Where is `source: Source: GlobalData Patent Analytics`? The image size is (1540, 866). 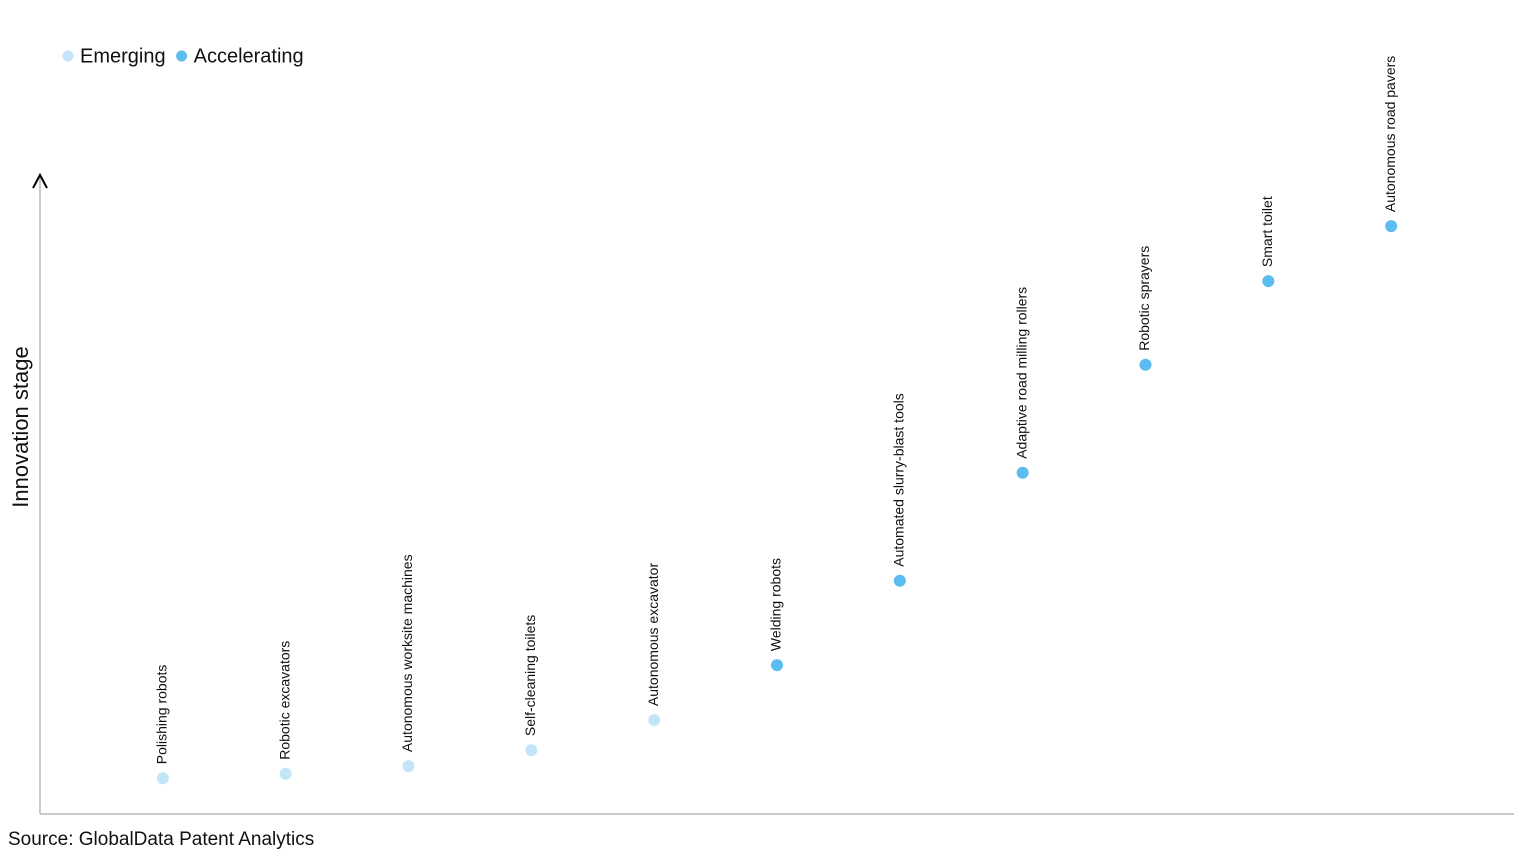
source: Source: GlobalData Patent Analytics is located at coordinates (161, 839).